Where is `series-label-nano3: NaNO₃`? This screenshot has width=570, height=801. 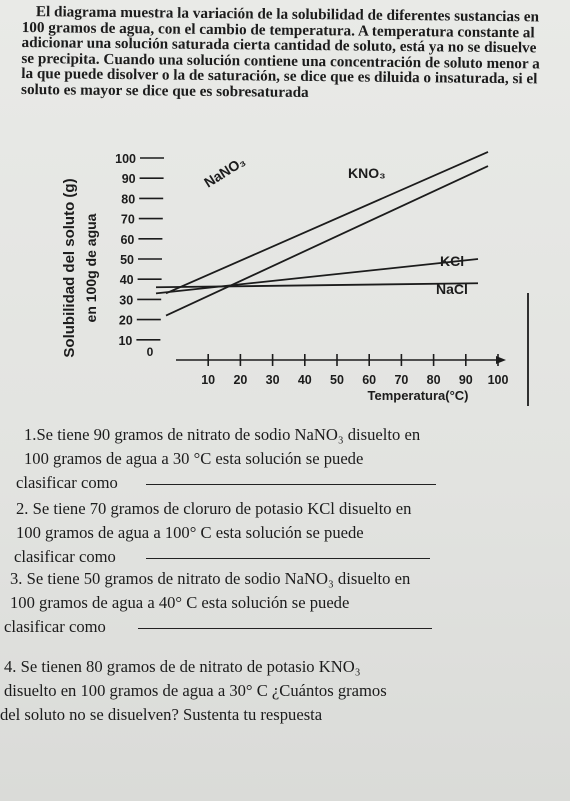 series-label-nano3: NaNO₃ is located at coordinates (224, 172).